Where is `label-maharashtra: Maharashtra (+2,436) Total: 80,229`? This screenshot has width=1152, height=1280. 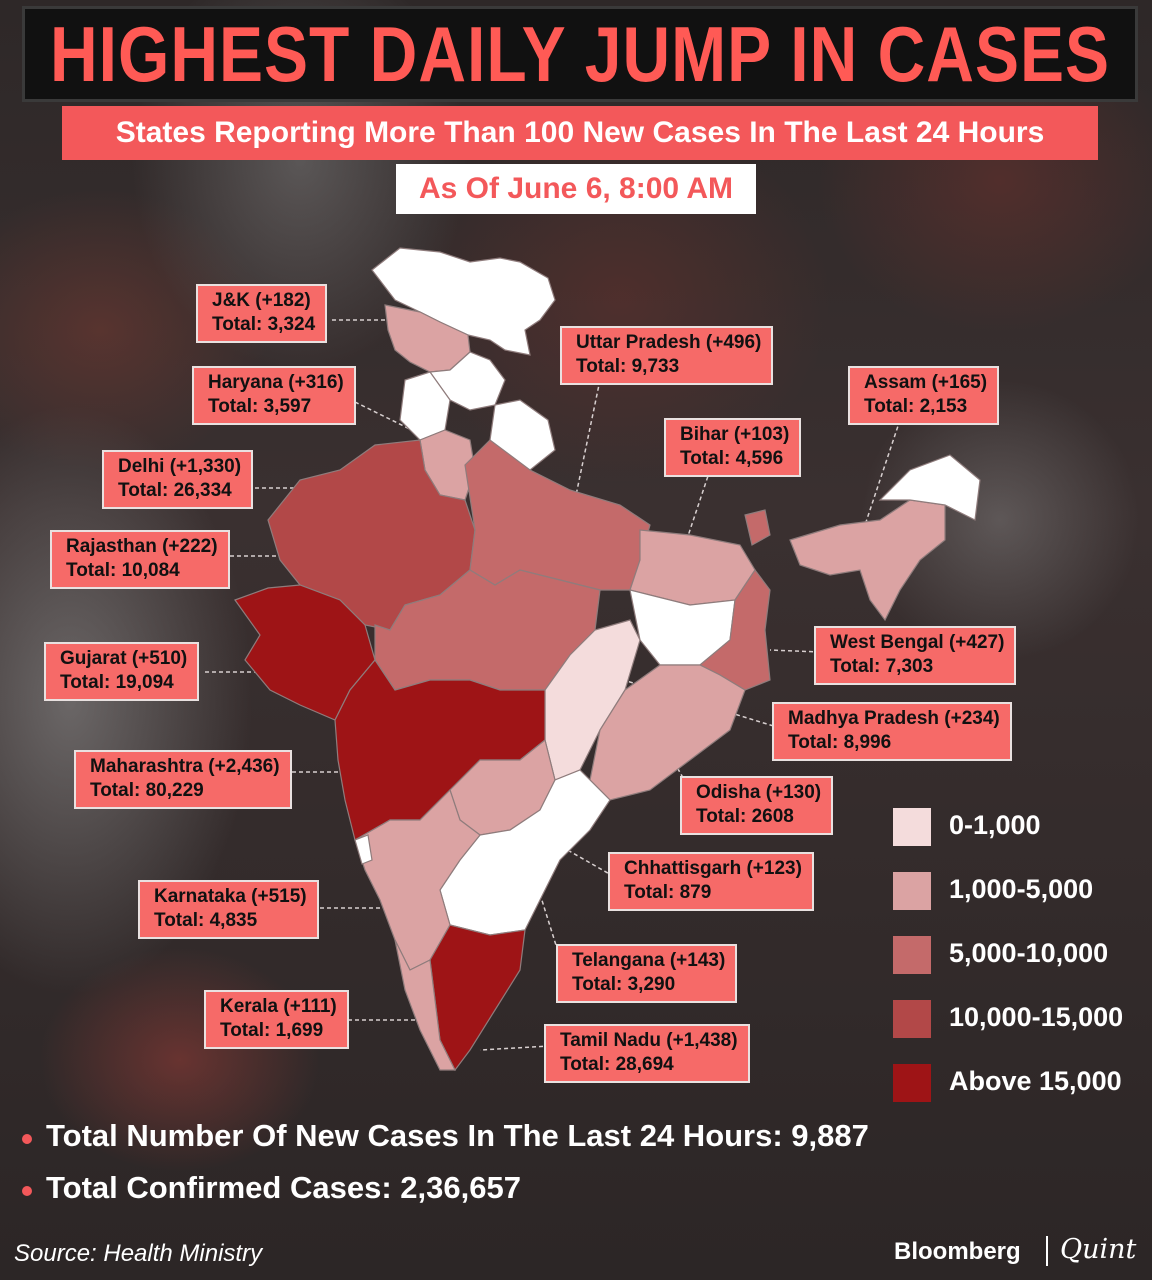
label-maharashtra: Maharashtra (+2,436) Total: 80,229 is located at coordinates (183, 779).